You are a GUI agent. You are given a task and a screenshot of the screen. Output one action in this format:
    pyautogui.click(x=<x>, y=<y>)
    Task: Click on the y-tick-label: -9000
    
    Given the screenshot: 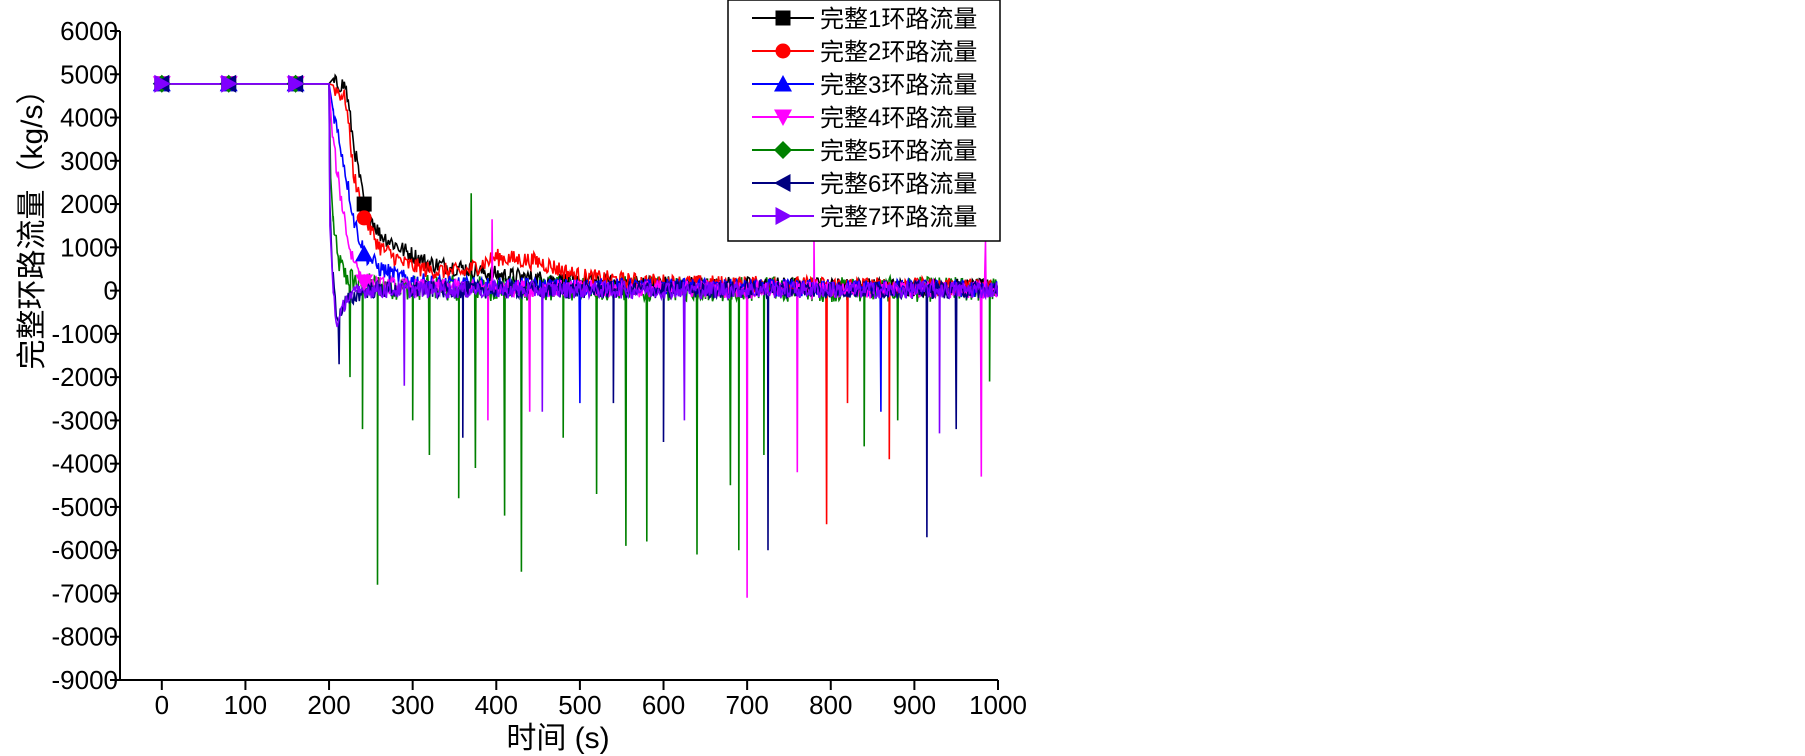 What is the action you would take?
    pyautogui.click(x=85, y=680)
    